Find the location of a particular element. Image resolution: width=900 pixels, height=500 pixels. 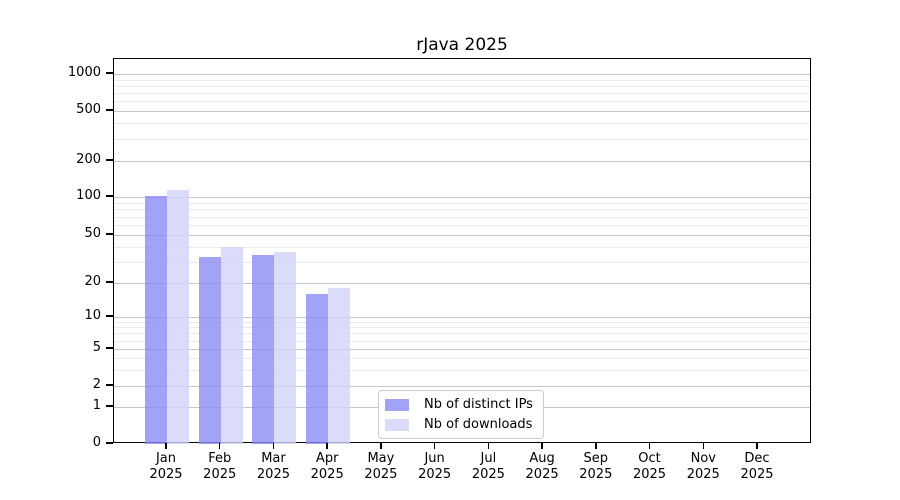

x-tick-label-apr: Apr 2025 is located at coordinates (327, 466).